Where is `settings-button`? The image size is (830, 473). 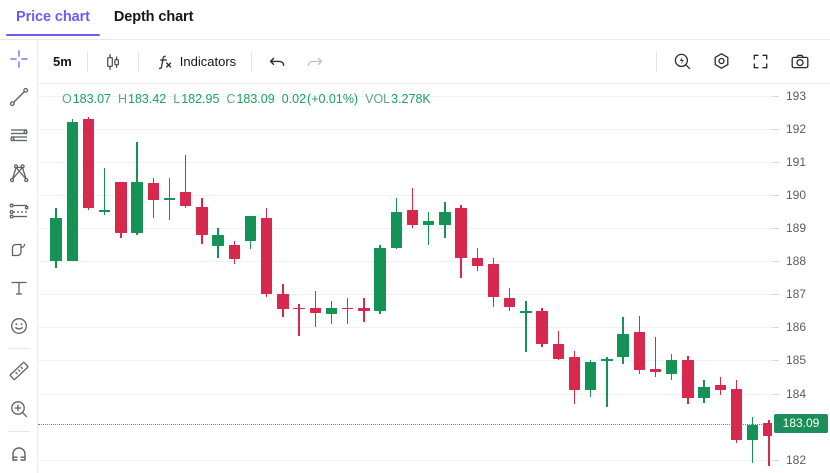 settings-button is located at coordinates (721, 62).